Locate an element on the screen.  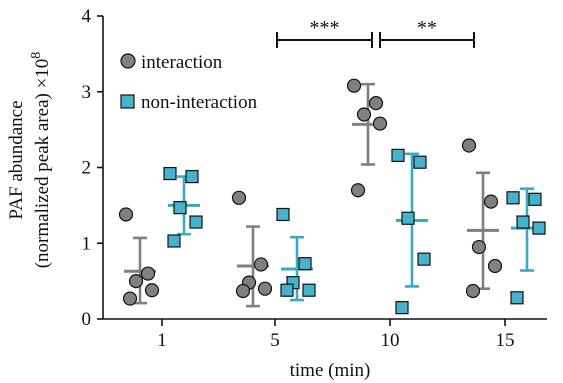
legend-label-non-interaction: non-interaction is located at coordinates (199, 102).